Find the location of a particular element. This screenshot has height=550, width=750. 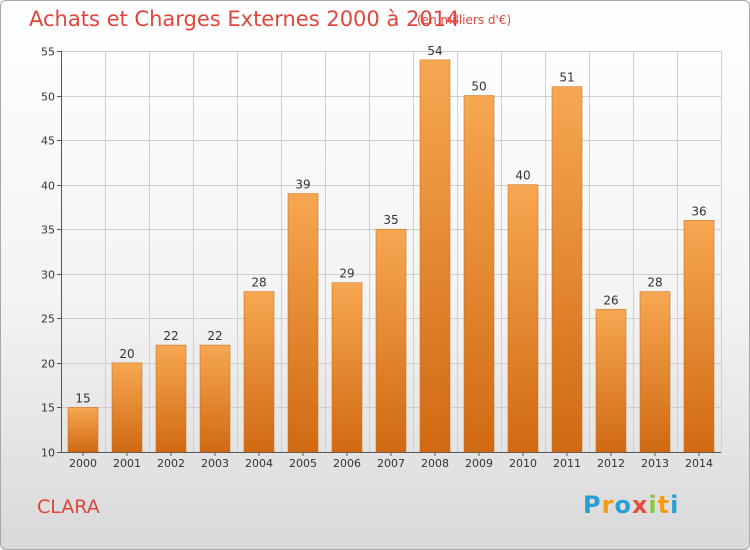

logo-letter: x is located at coordinates (640, 505).